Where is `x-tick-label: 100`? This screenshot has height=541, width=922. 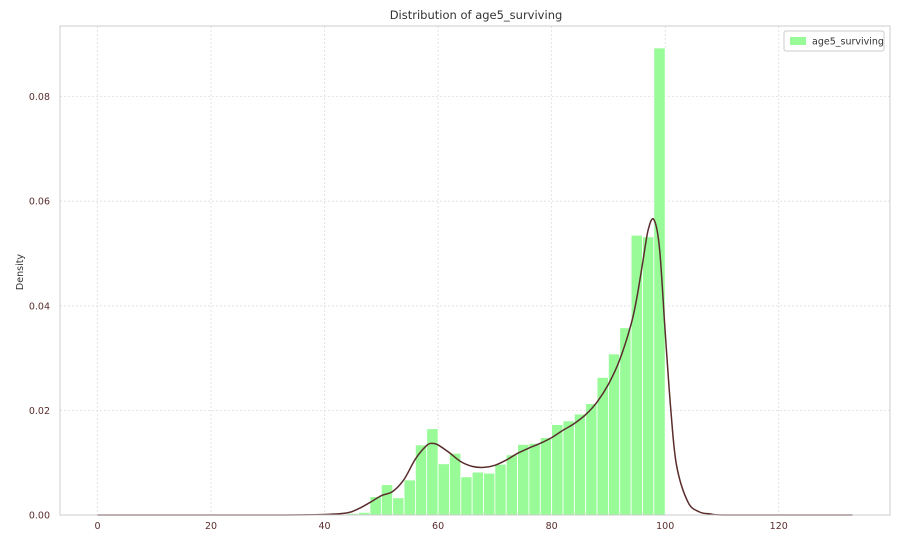 x-tick-label: 100 is located at coordinates (665, 526).